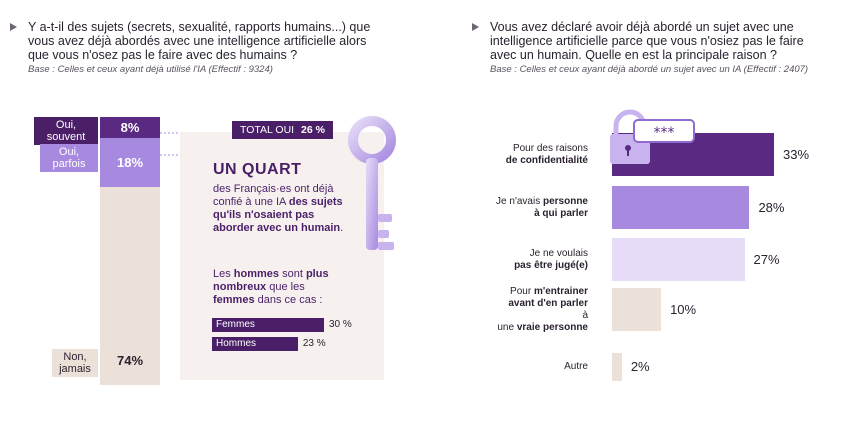 The width and height of the screenshot is (861, 433). Describe the element at coordinates (519, 201) in the screenshot. I see `reason-label-text: Je n'avais` at that location.